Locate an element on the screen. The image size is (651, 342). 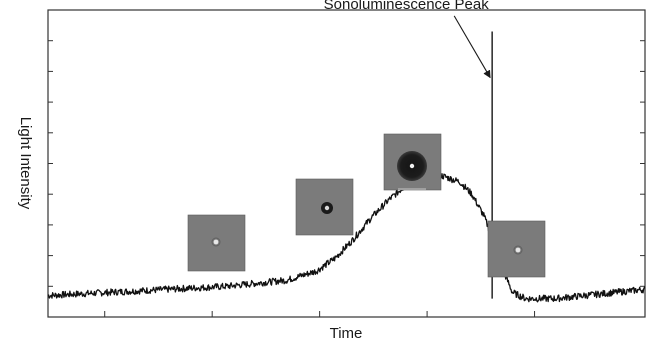
x-axis-label: Time is located at coordinates (346, 333).